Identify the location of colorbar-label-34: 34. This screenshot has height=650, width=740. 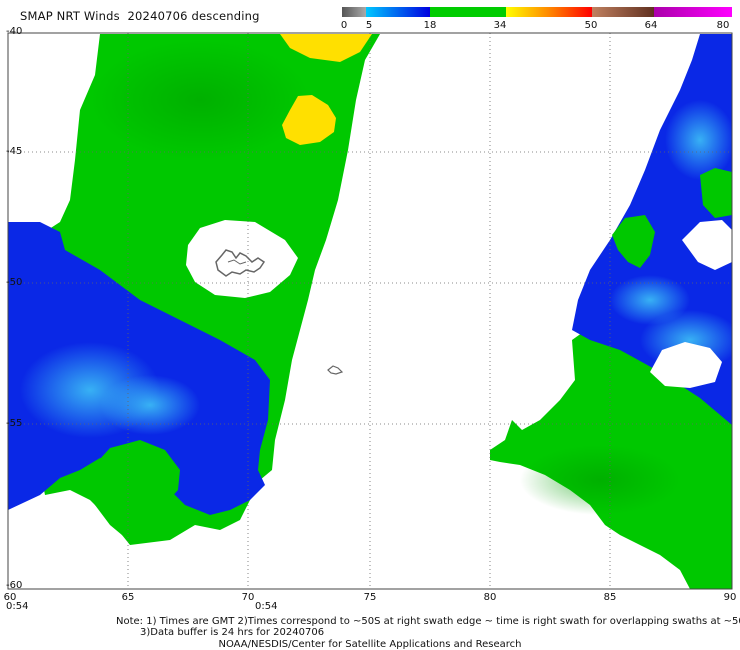
(500, 25).